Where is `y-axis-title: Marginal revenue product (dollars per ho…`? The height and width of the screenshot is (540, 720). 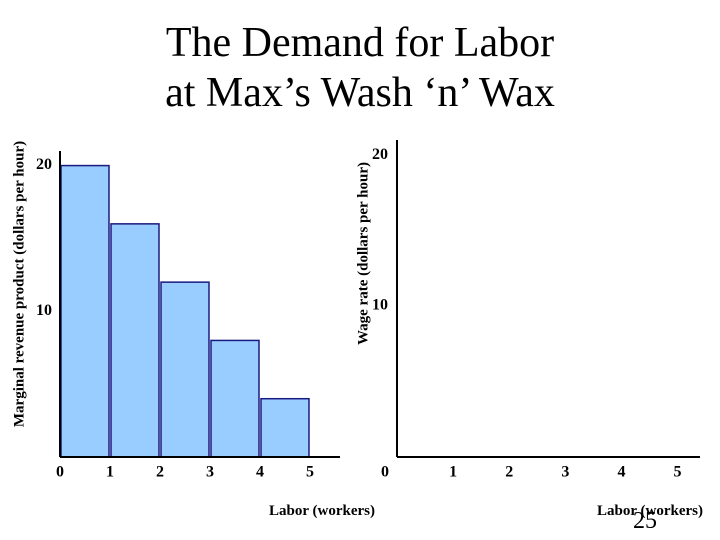 y-axis-title: Marginal revenue product (dollars per ho… is located at coordinates (19, 284).